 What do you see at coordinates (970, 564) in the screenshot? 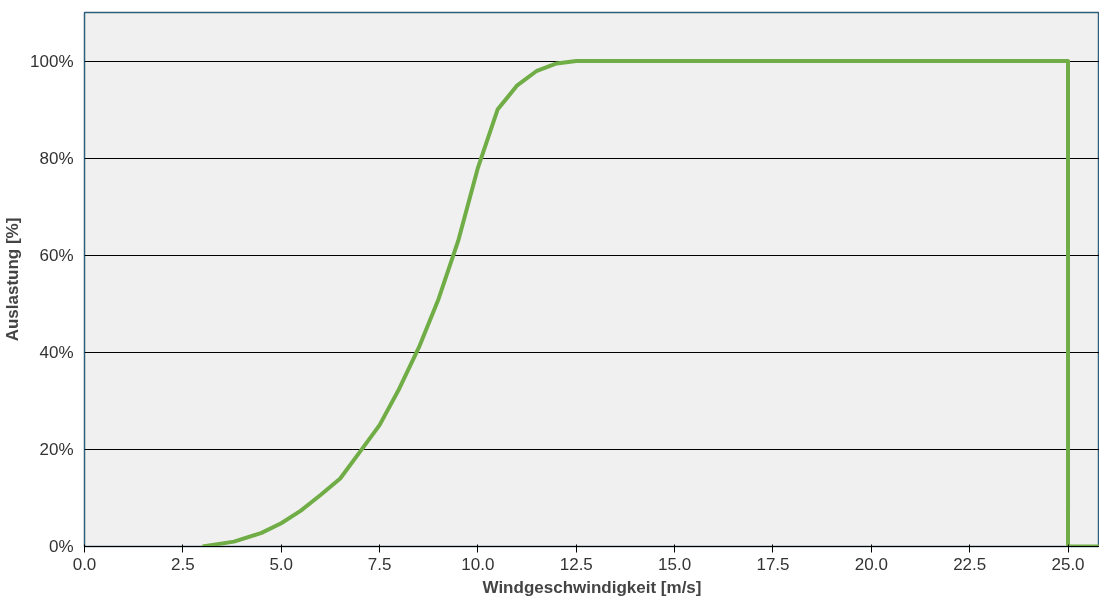
I see `x-tick-label: 22.5` at bounding box center [970, 564].